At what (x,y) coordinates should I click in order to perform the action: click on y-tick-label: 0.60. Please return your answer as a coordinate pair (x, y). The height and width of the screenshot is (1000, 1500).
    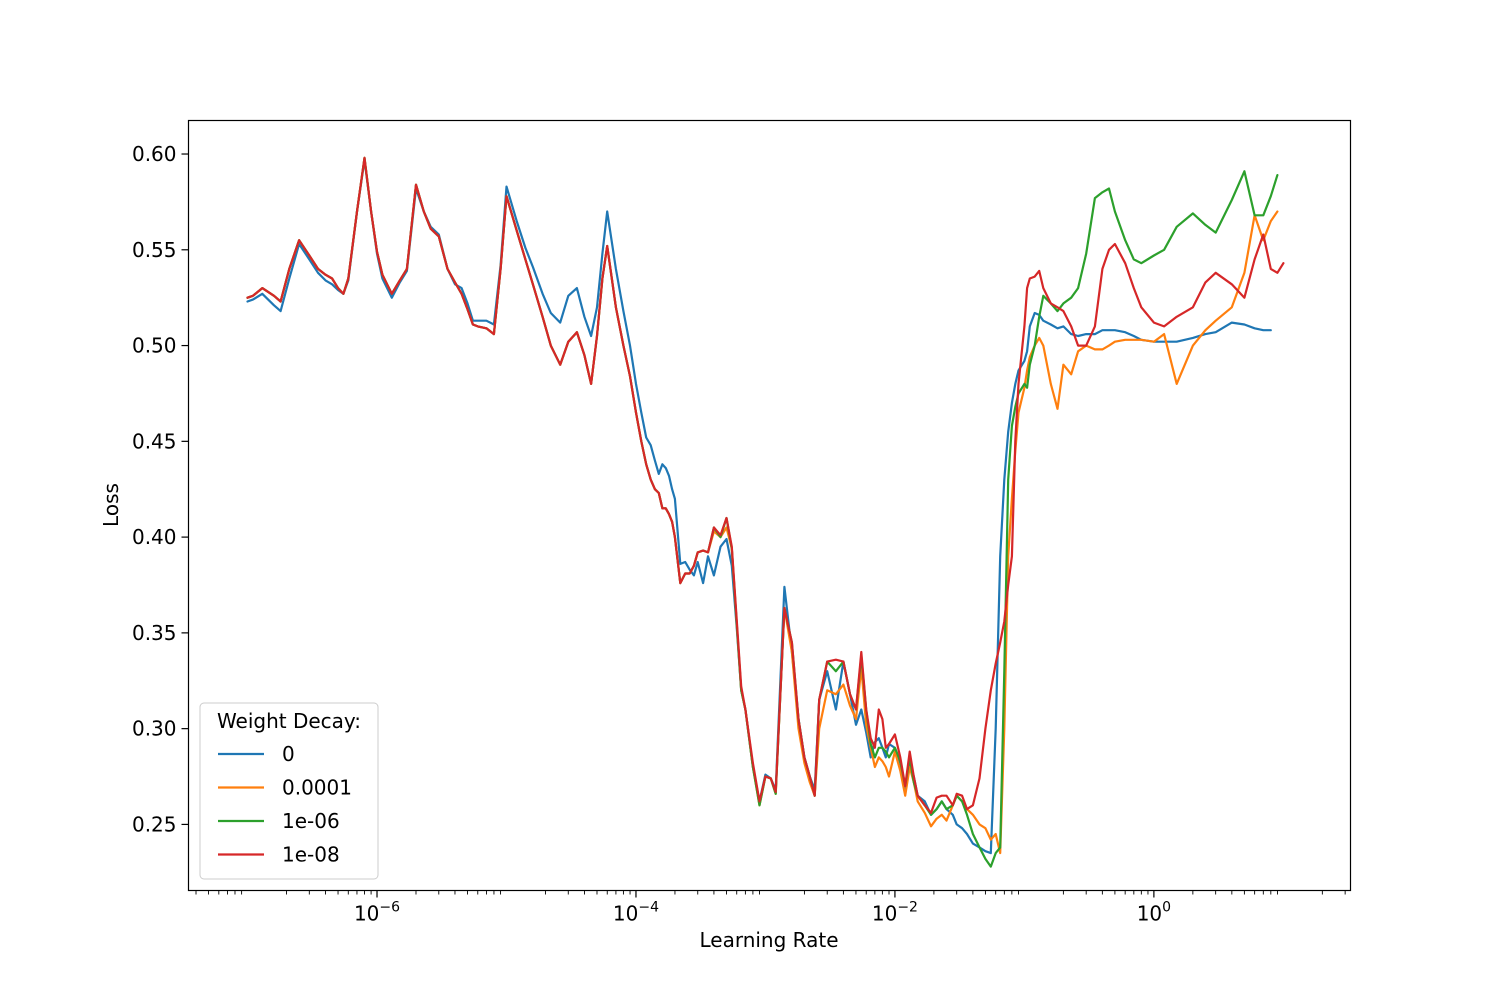
    Looking at the image, I should click on (154, 154).